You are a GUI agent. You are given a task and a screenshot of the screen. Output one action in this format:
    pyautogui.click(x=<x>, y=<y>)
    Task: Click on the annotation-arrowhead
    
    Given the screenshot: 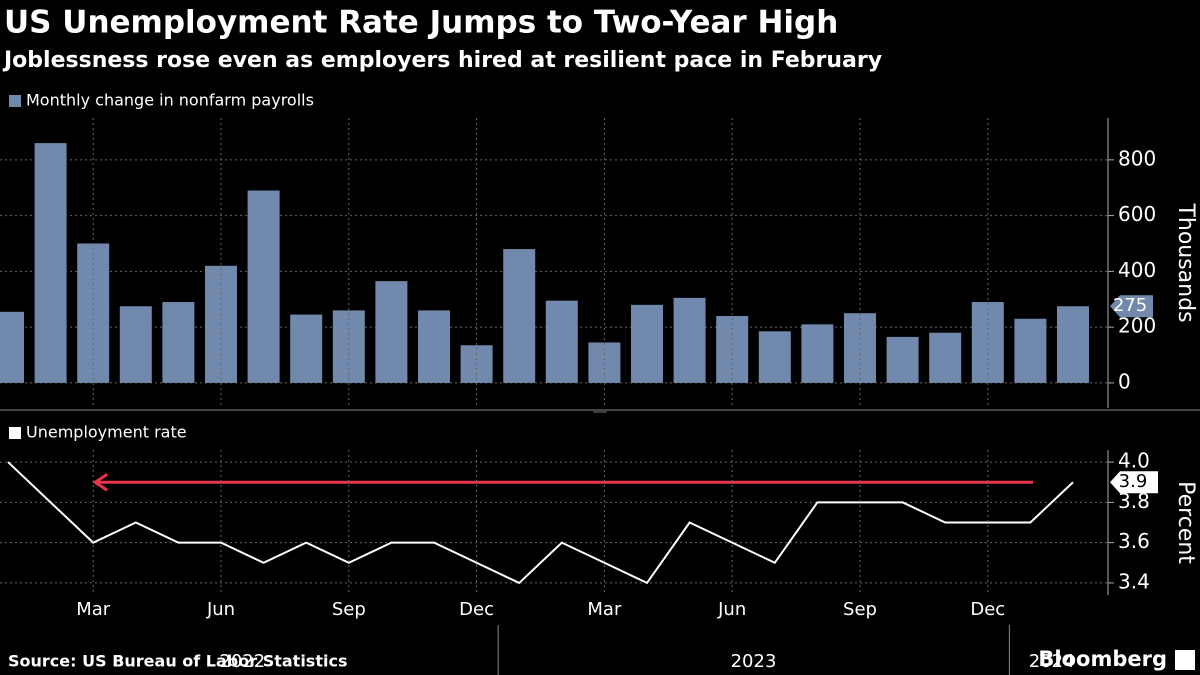 What is the action you would take?
    pyautogui.click(x=100, y=482)
    